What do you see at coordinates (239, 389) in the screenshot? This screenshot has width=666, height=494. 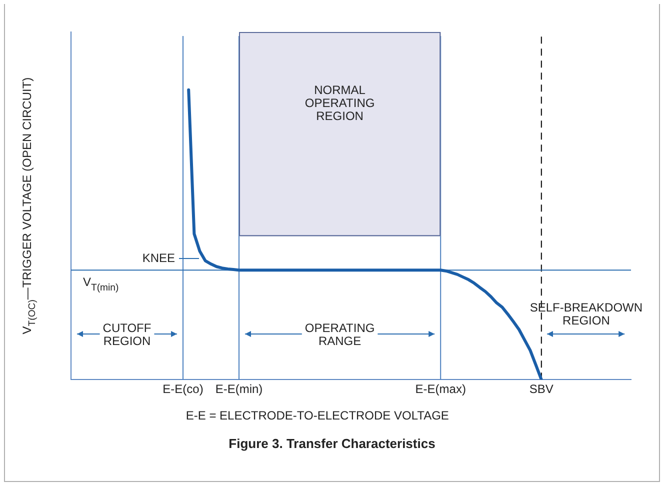 I see `x-tick-label: E-E(min)` at bounding box center [239, 389].